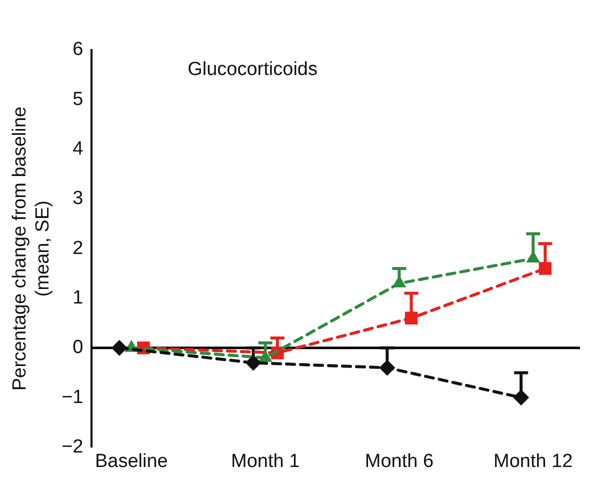  What do you see at coordinates (253, 69) in the screenshot?
I see `text: Glucocorticoids` at bounding box center [253, 69].